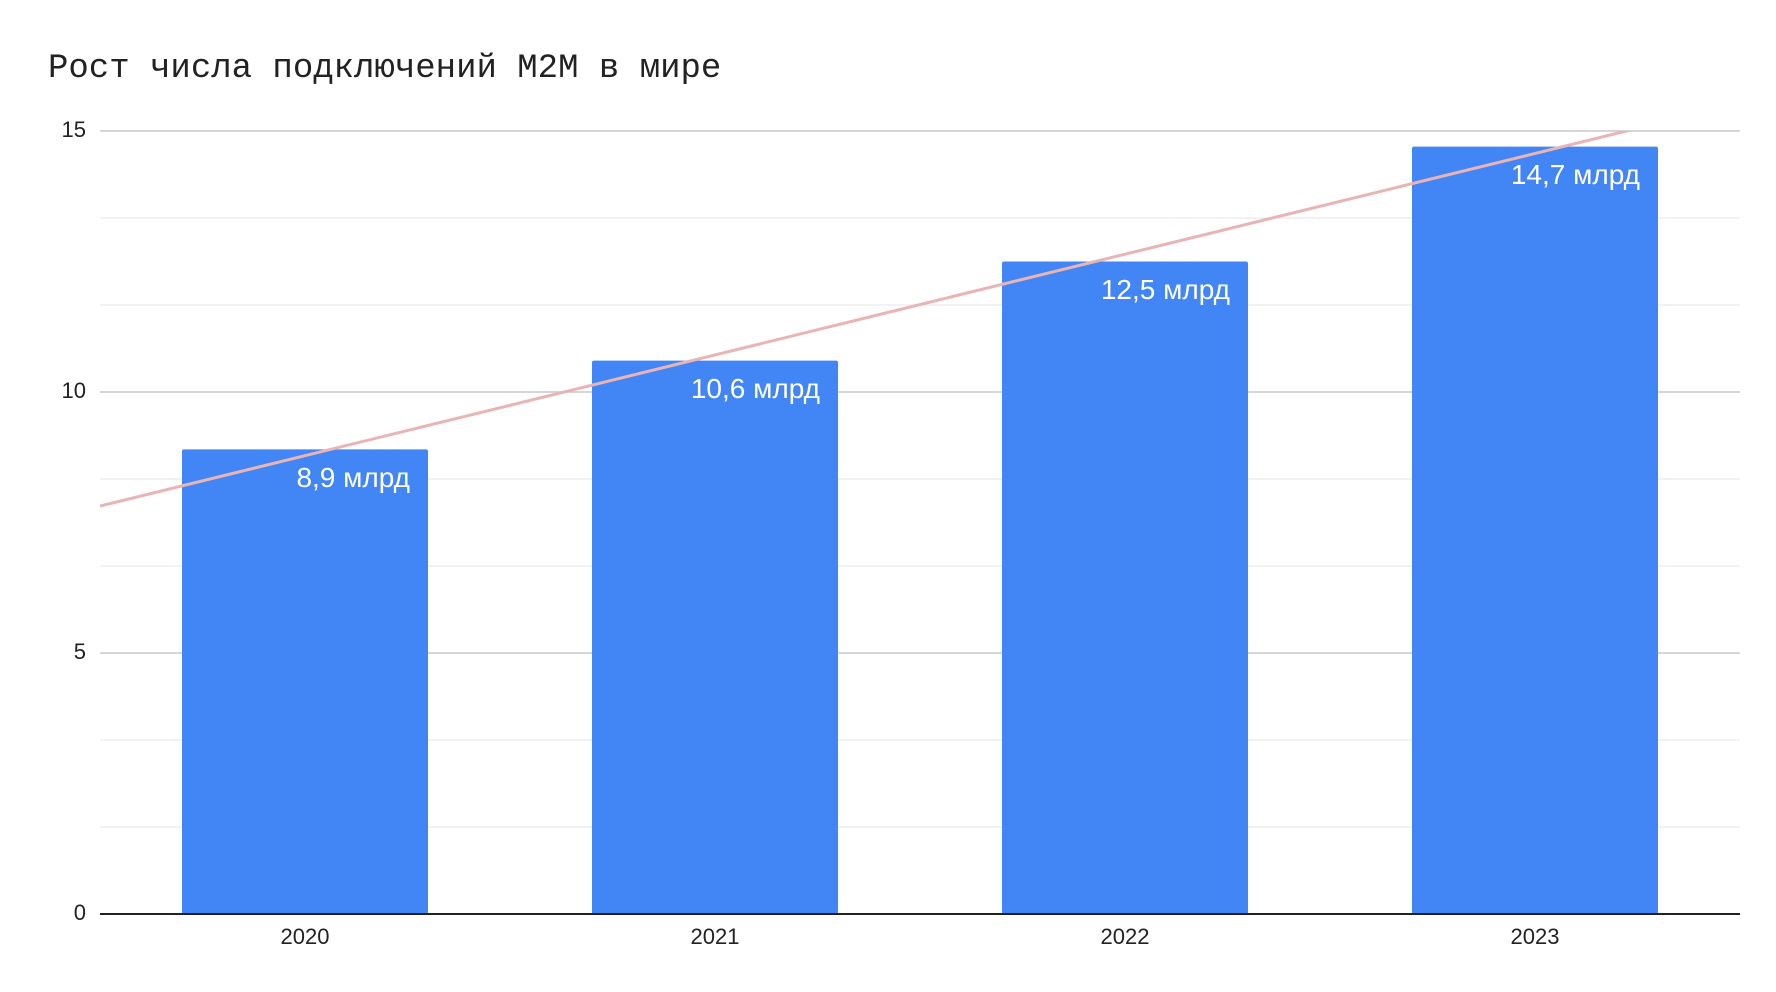 The height and width of the screenshot is (992, 1776). Describe the element at coordinates (74, 390) in the screenshot. I see `y-tick-label: 10` at that location.